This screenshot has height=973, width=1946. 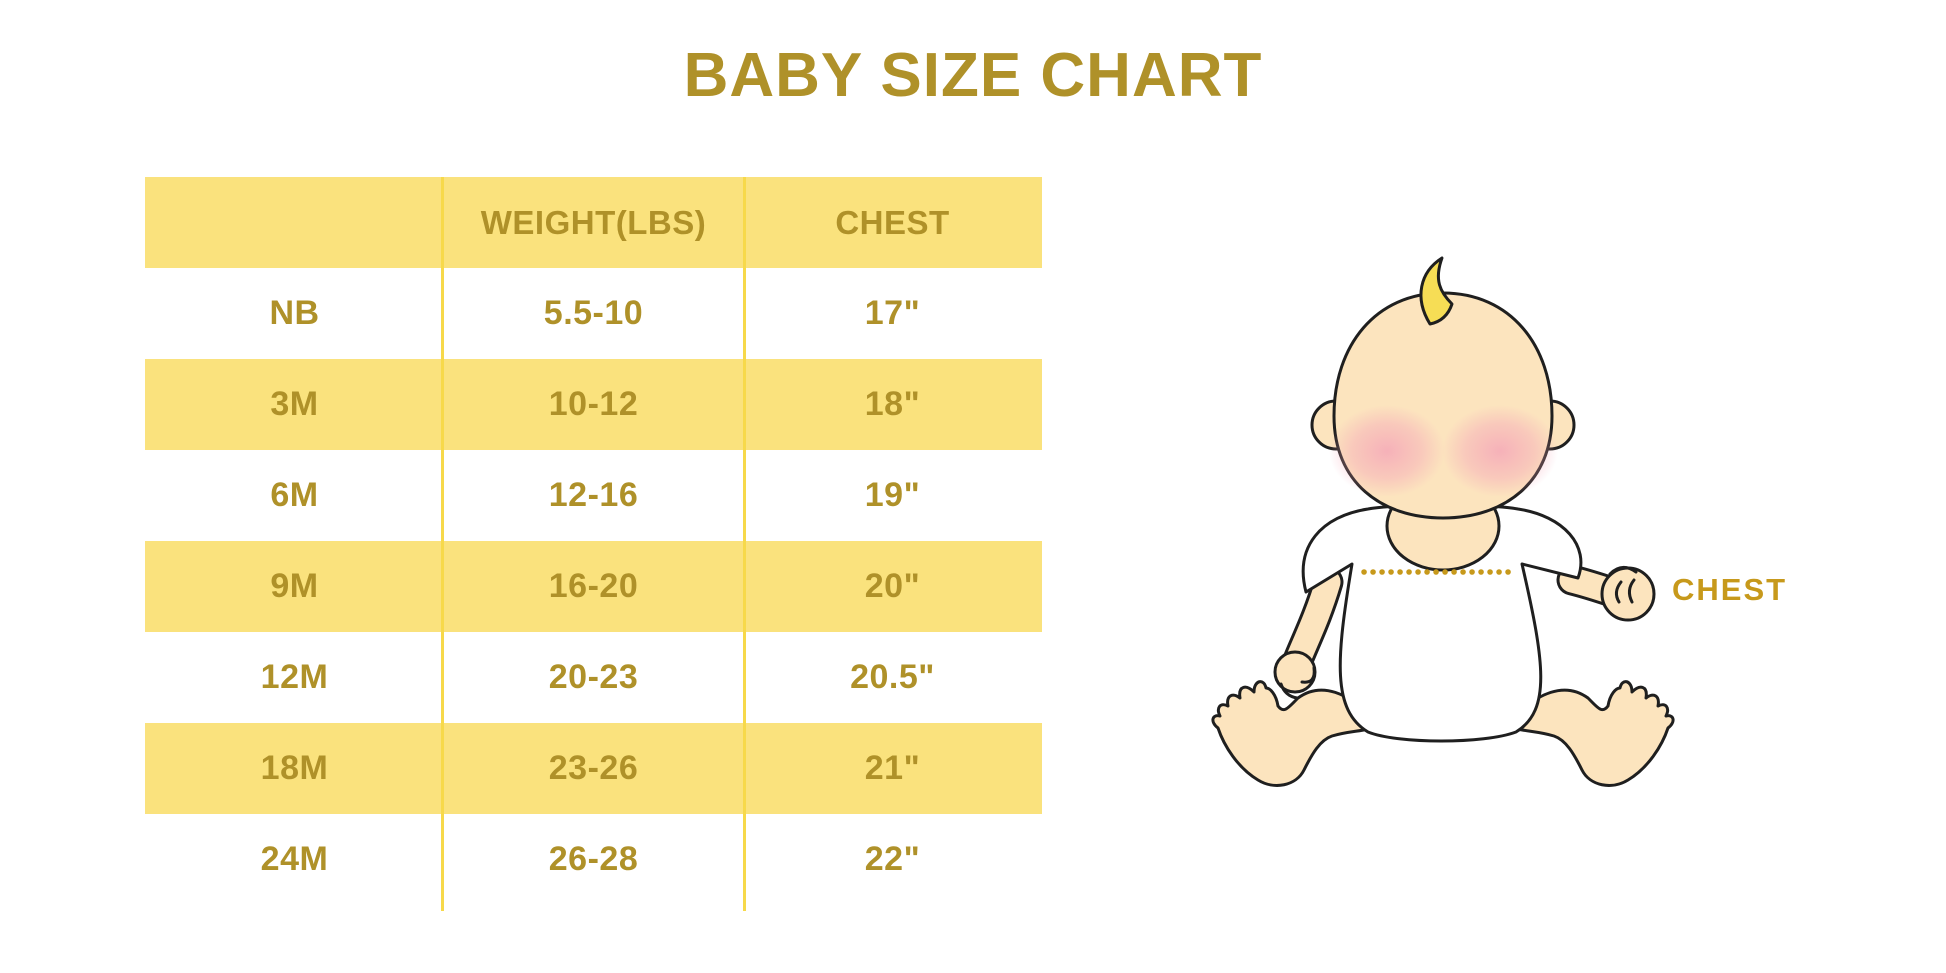 I want to click on cell-size: 3M, so click(x=294, y=404).